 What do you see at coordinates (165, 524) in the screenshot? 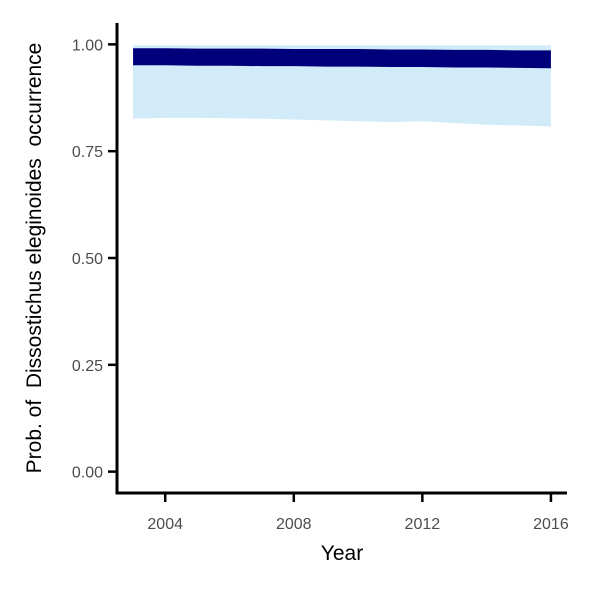
I see `x-tick-label-0: 2004` at bounding box center [165, 524].